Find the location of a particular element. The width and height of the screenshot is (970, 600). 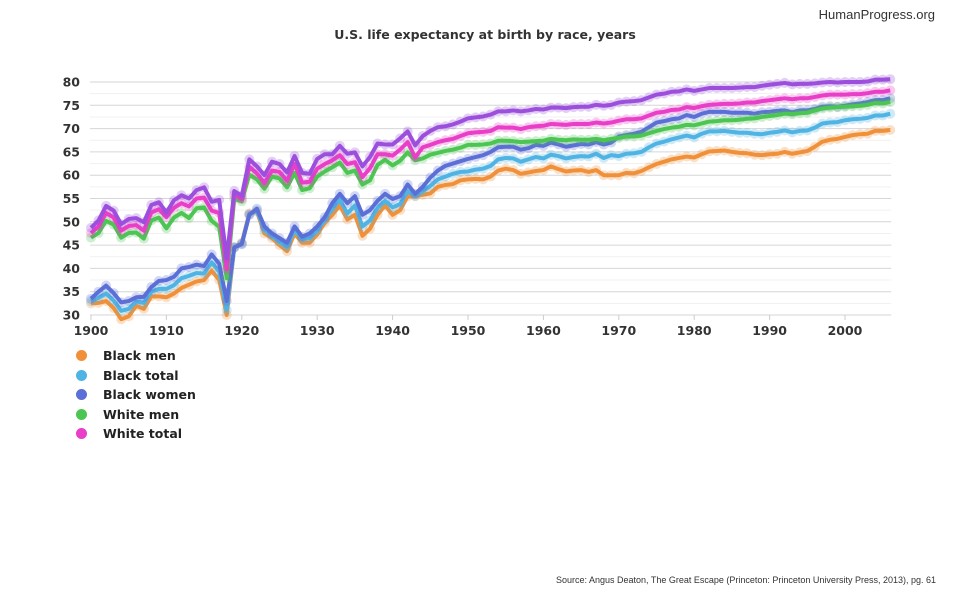

y-tick-label: 45 is located at coordinates (71, 245).